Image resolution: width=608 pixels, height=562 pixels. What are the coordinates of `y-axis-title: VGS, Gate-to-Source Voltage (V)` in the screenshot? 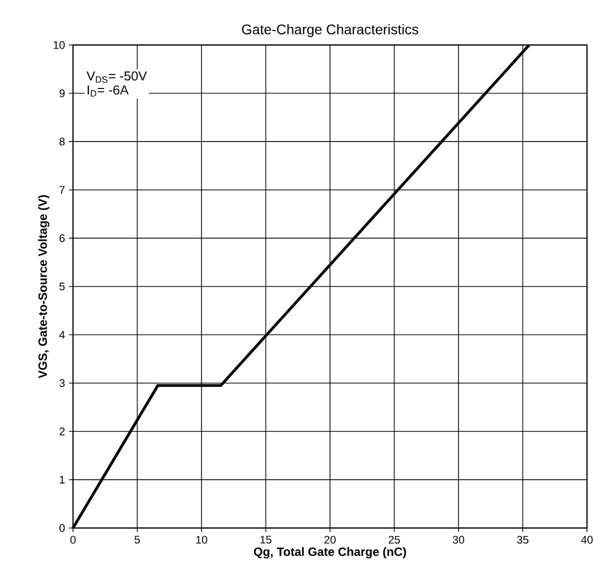 It's located at (44, 286).